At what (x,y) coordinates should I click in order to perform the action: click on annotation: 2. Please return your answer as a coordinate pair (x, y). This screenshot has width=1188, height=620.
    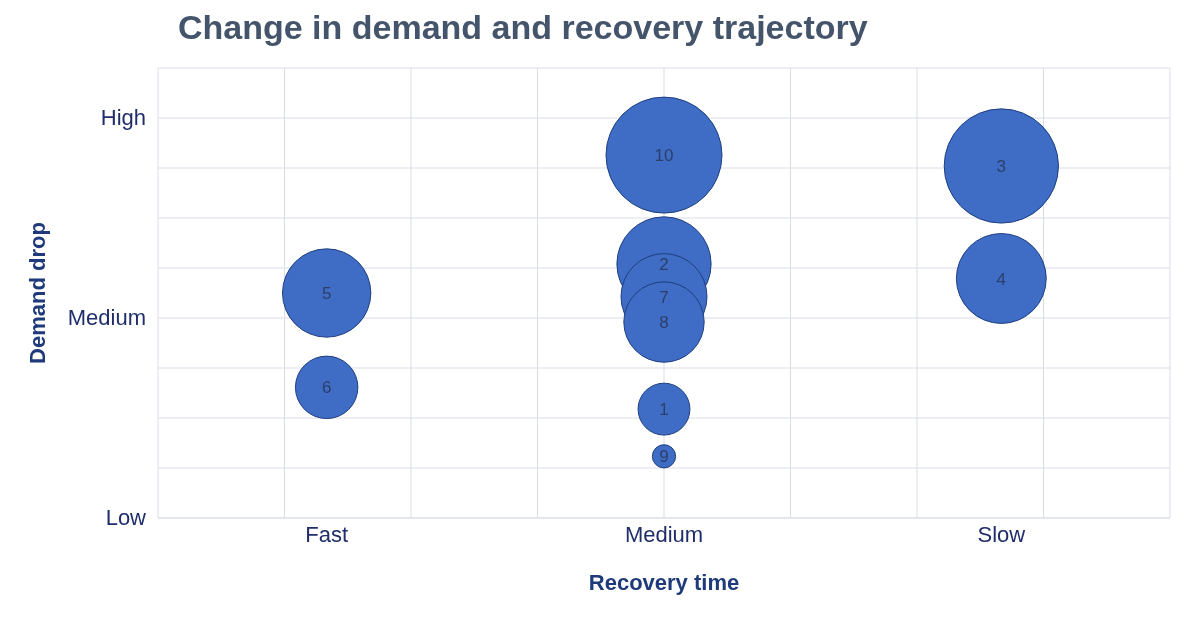
    Looking at the image, I should click on (664, 264).